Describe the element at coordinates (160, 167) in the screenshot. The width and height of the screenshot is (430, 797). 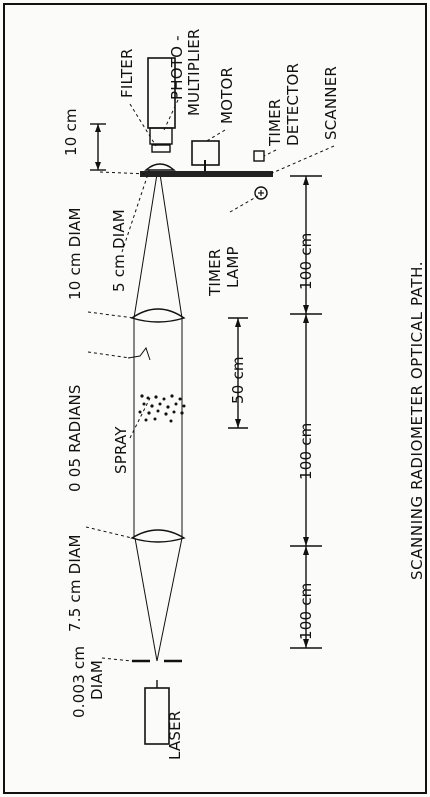
I see `lens-5cm` at that location.